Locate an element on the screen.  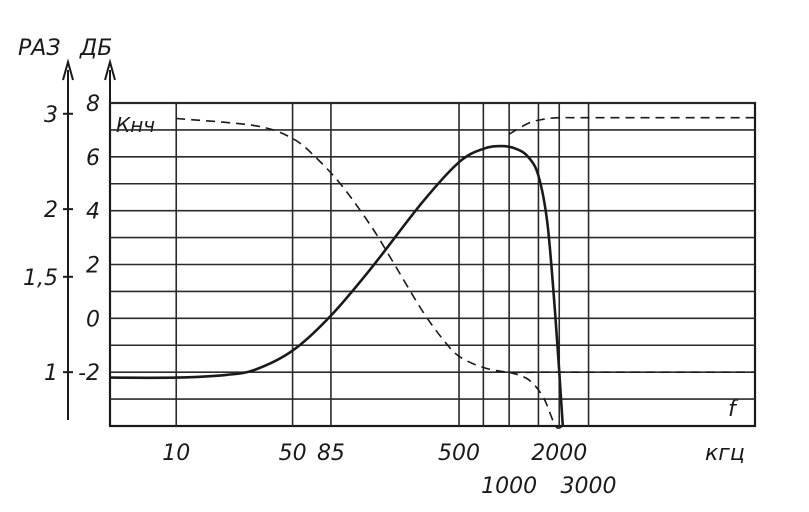
x-tick-label: 10 is located at coordinates (176, 453).